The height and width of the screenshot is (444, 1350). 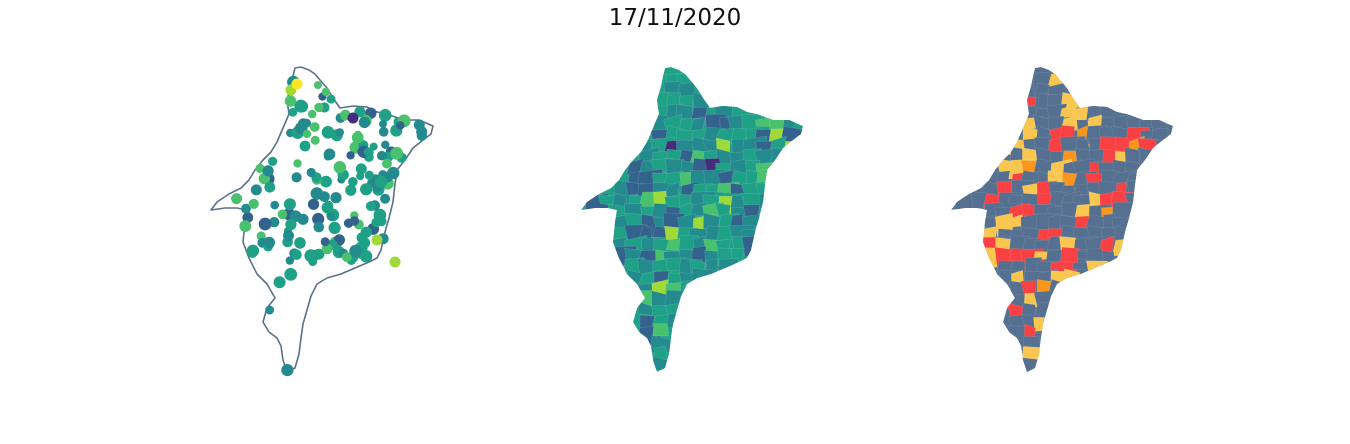 I want to click on municipality-layer, so click(x=694, y=221).